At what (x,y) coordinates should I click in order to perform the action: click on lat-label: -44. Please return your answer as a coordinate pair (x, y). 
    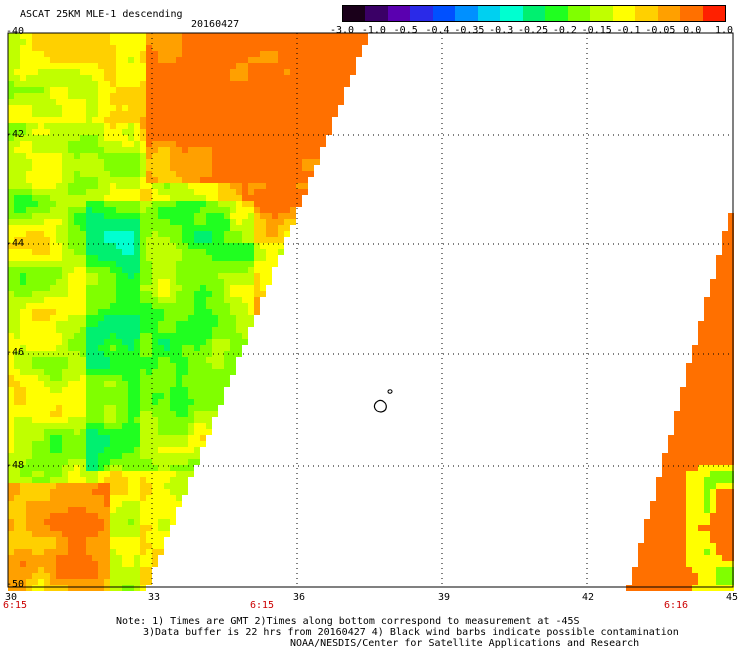
    Looking at the image, I should click on (15, 243).